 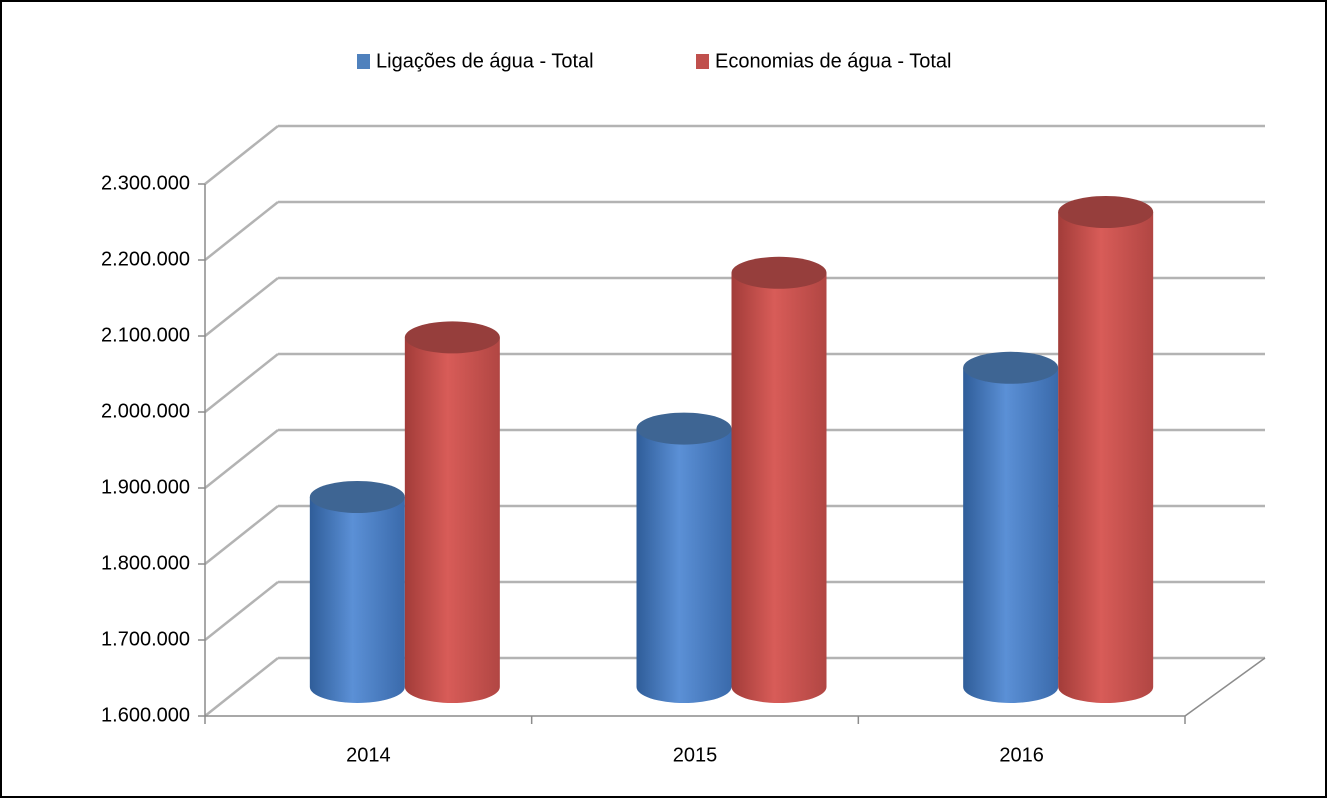 I want to click on legend-label: Economias de água - Total, so click(x=833, y=61).